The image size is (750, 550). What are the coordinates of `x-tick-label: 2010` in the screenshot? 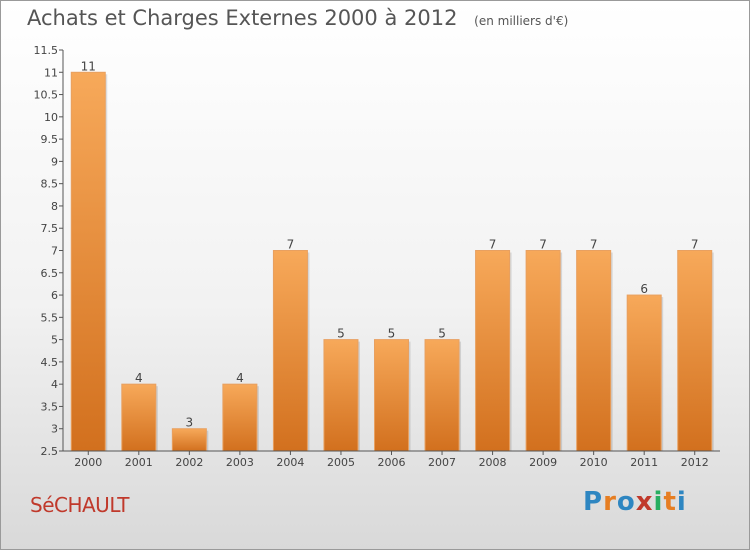 It's located at (594, 462).